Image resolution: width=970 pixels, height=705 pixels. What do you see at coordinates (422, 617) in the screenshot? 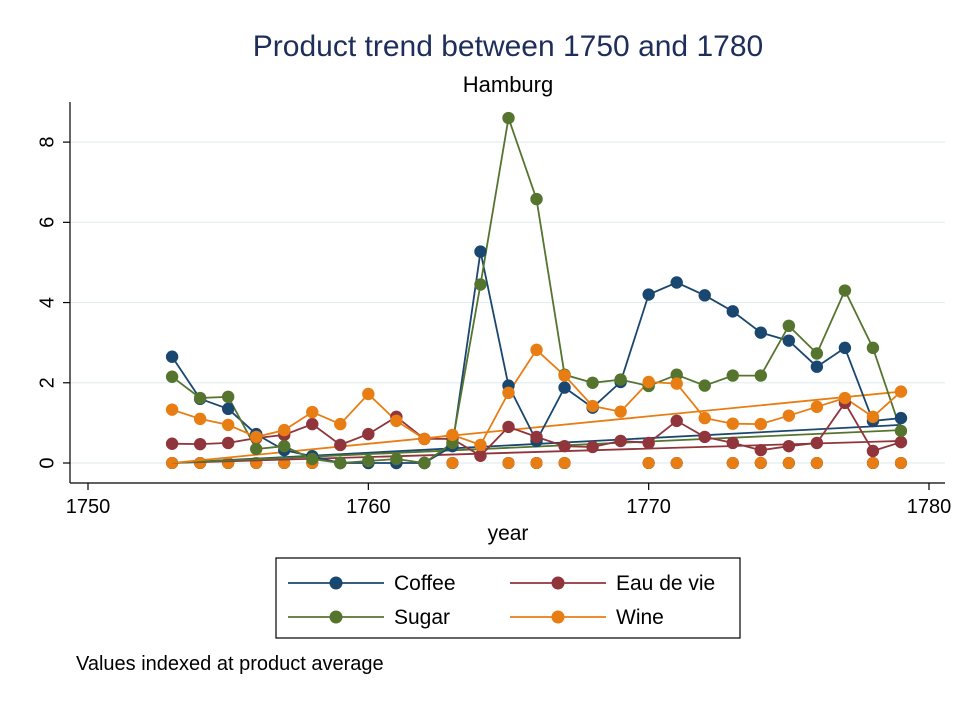
I see `legend-label-sugar: Sugar` at bounding box center [422, 617].